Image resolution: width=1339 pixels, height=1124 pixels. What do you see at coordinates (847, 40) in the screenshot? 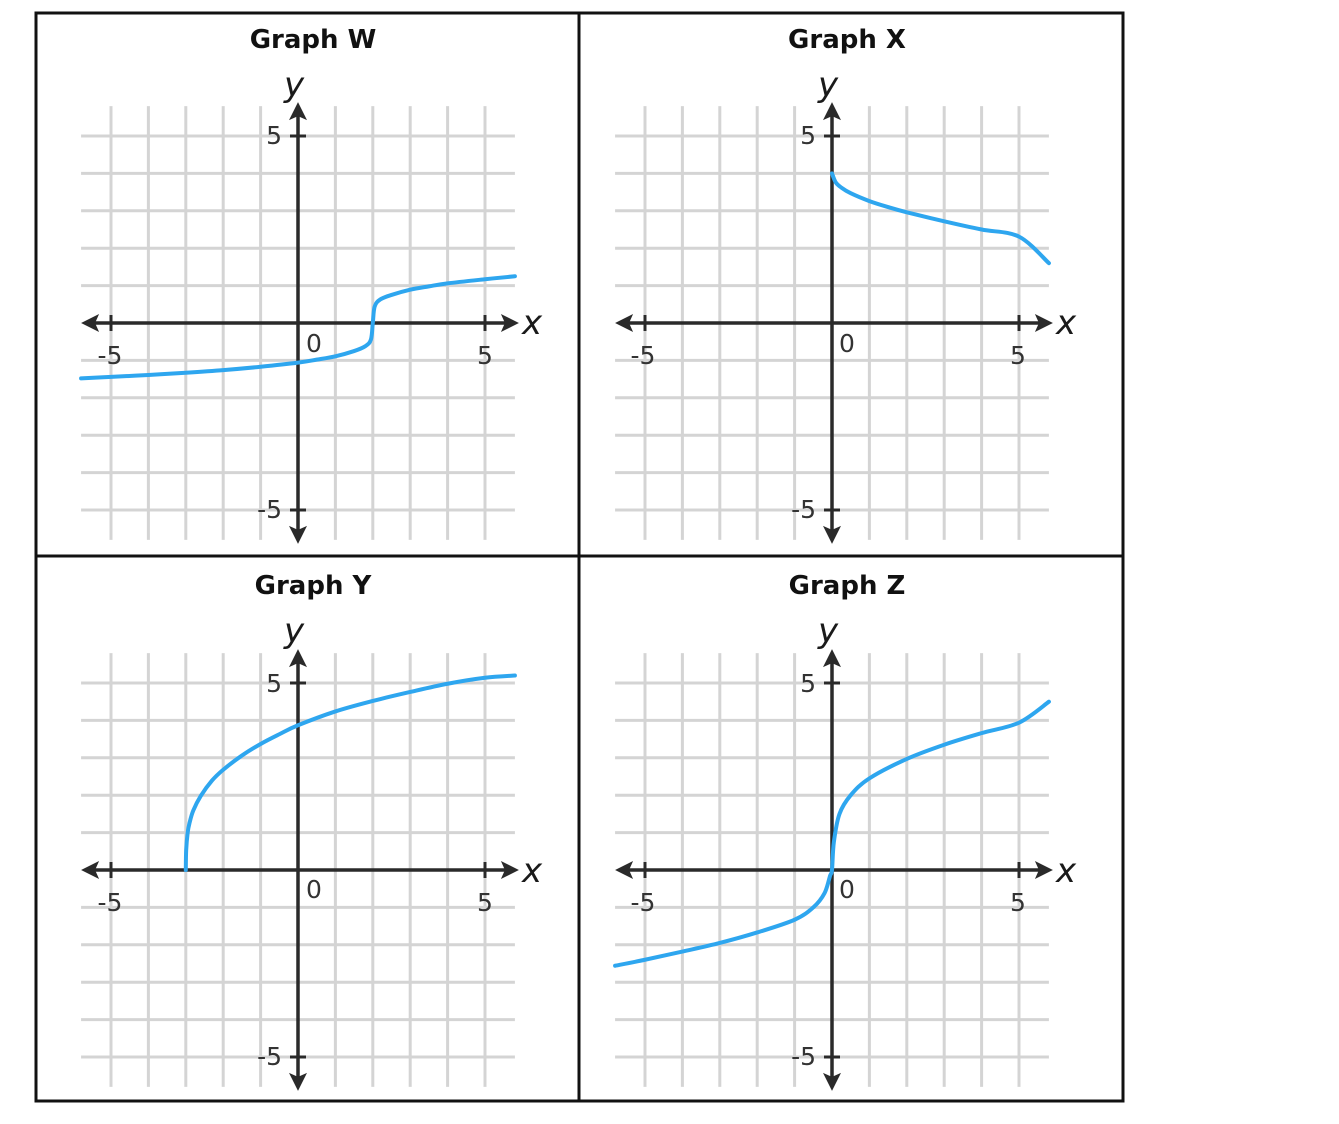
I see `panel-title: Graph X` at bounding box center [847, 40].